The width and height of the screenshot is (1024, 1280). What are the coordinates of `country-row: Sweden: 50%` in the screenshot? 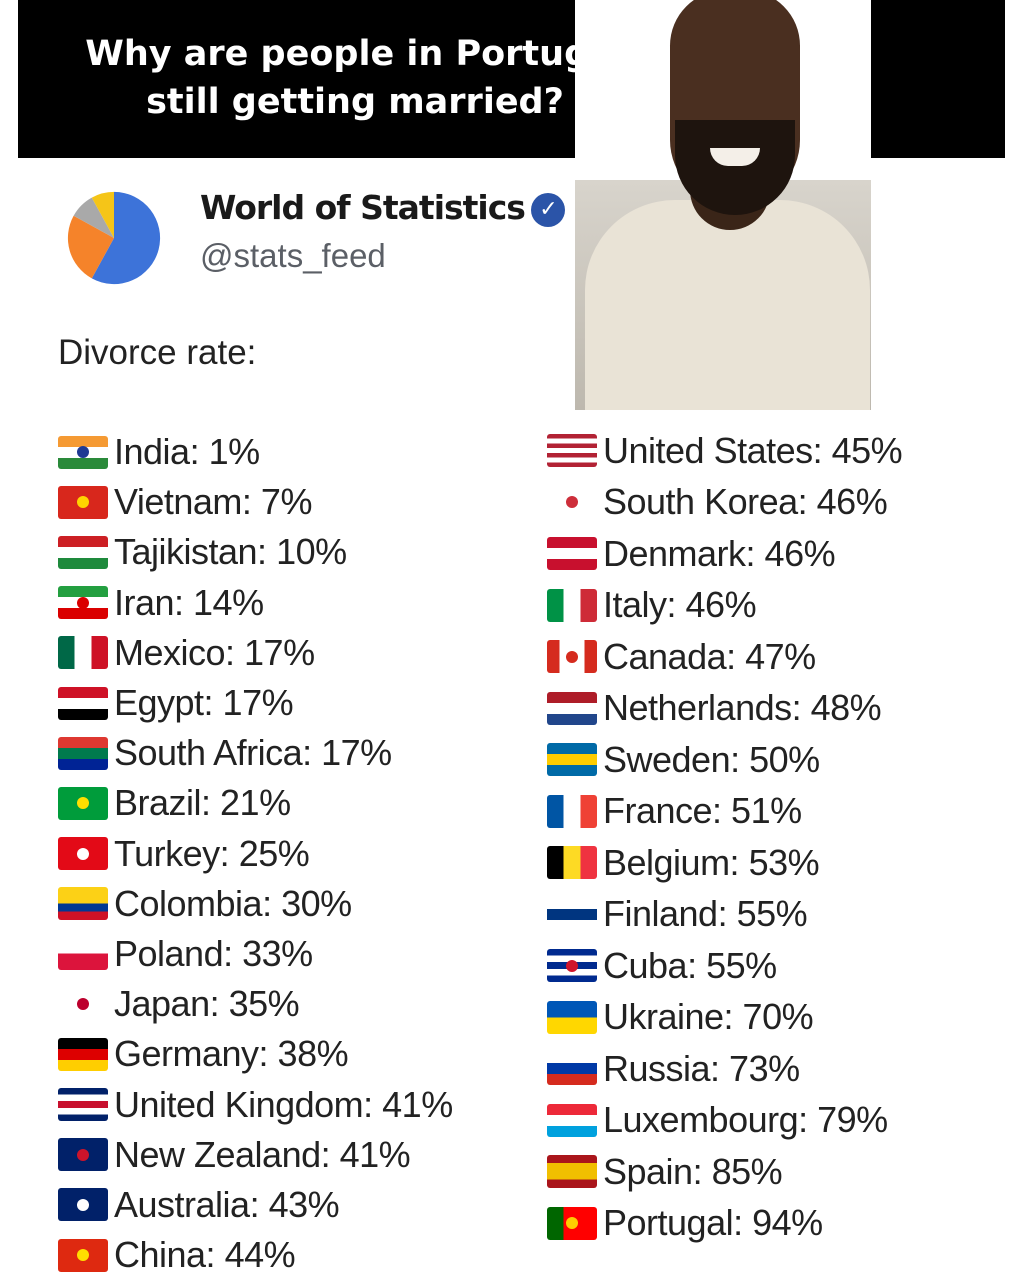 It's located at (724, 760).